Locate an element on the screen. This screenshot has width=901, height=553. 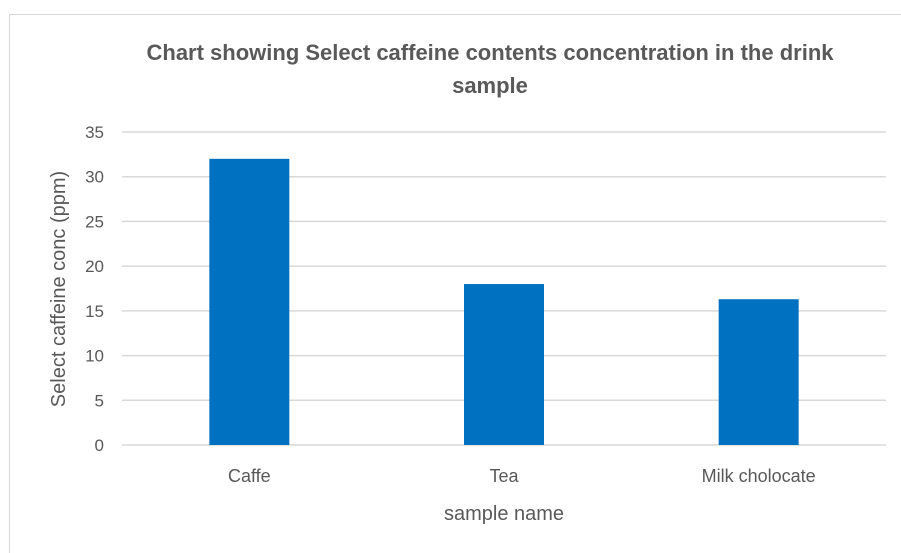
bar-caffe is located at coordinates (249, 302).